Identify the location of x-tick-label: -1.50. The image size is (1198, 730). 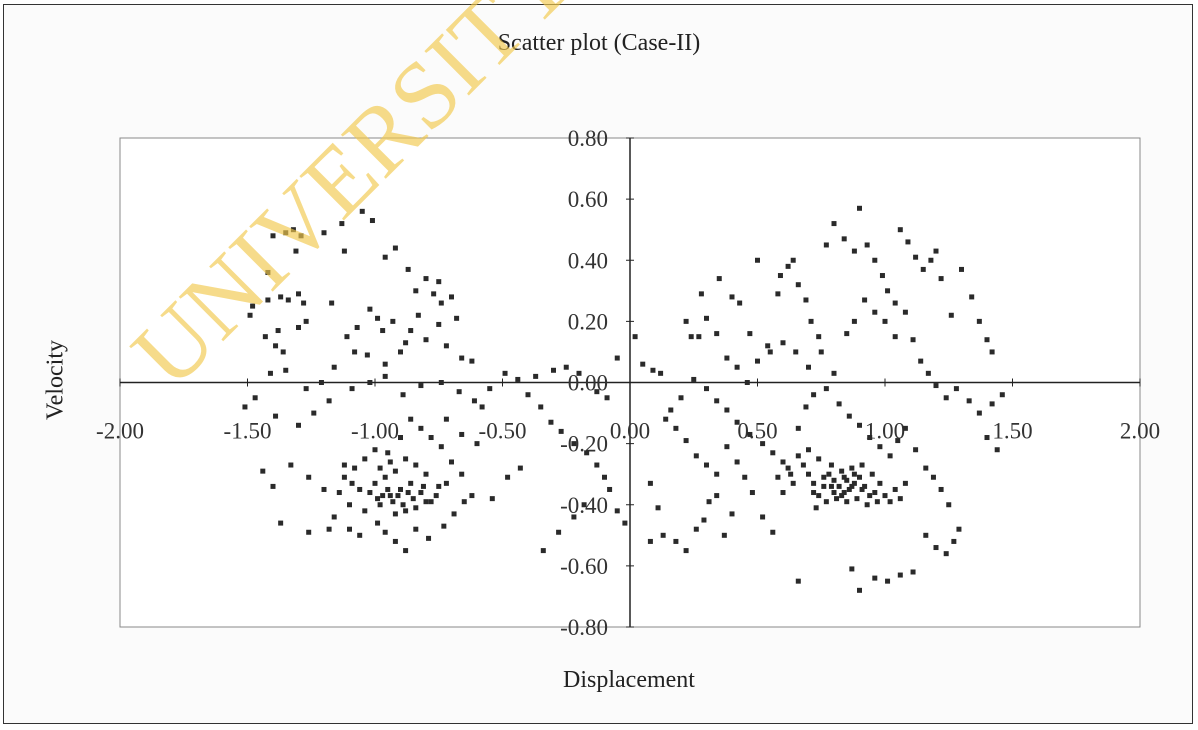
(248, 431).